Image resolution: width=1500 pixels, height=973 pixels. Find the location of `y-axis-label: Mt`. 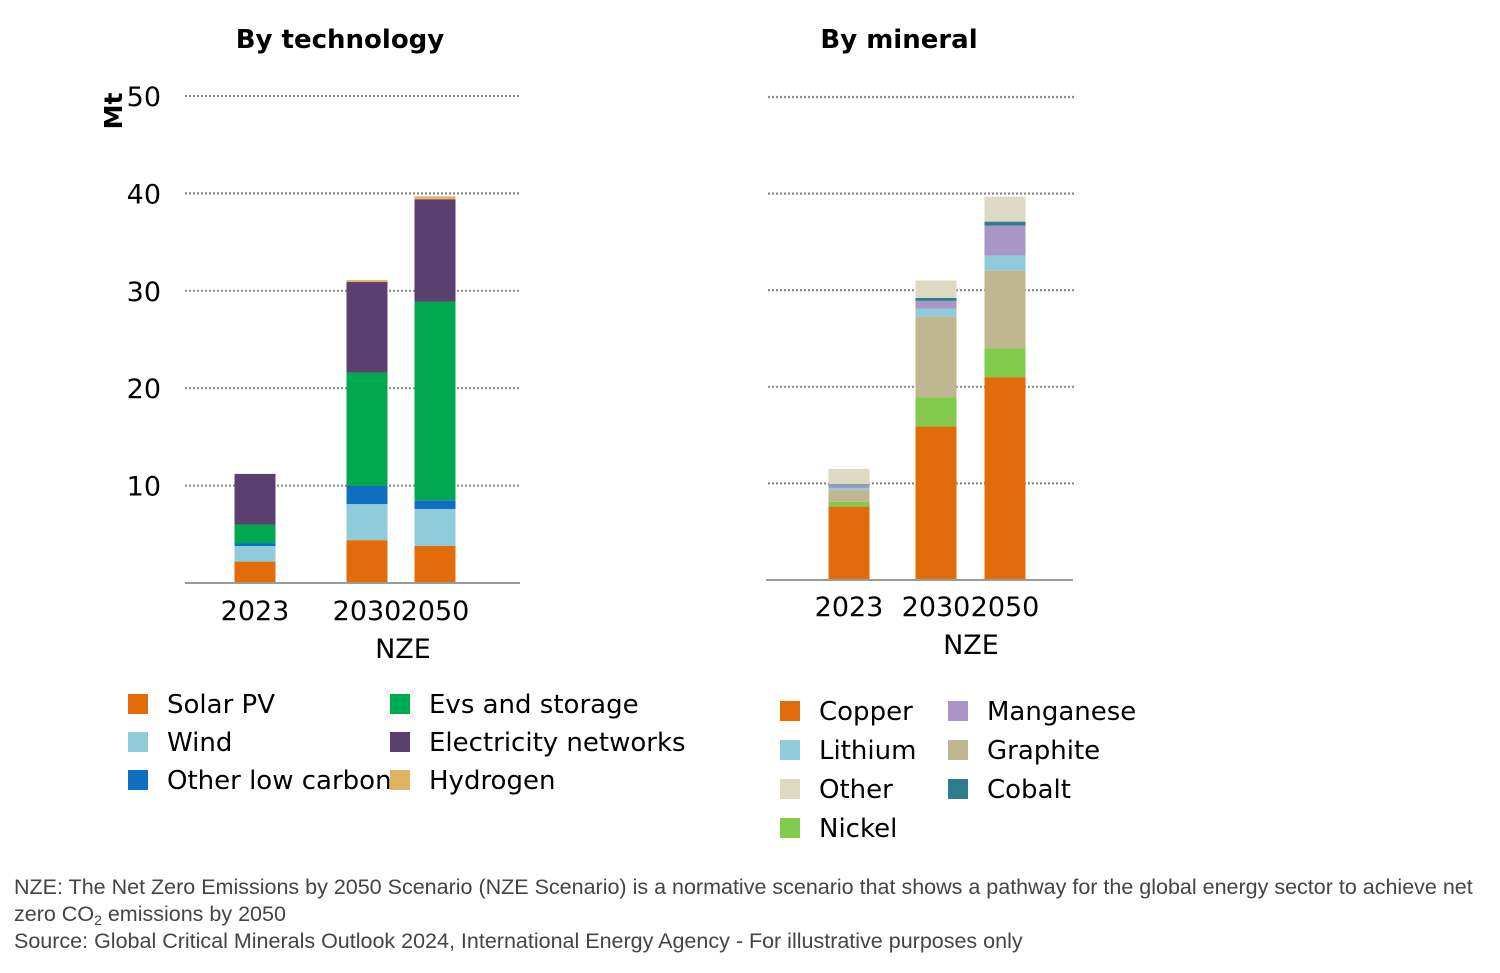

y-axis-label: Mt is located at coordinates (113, 111).